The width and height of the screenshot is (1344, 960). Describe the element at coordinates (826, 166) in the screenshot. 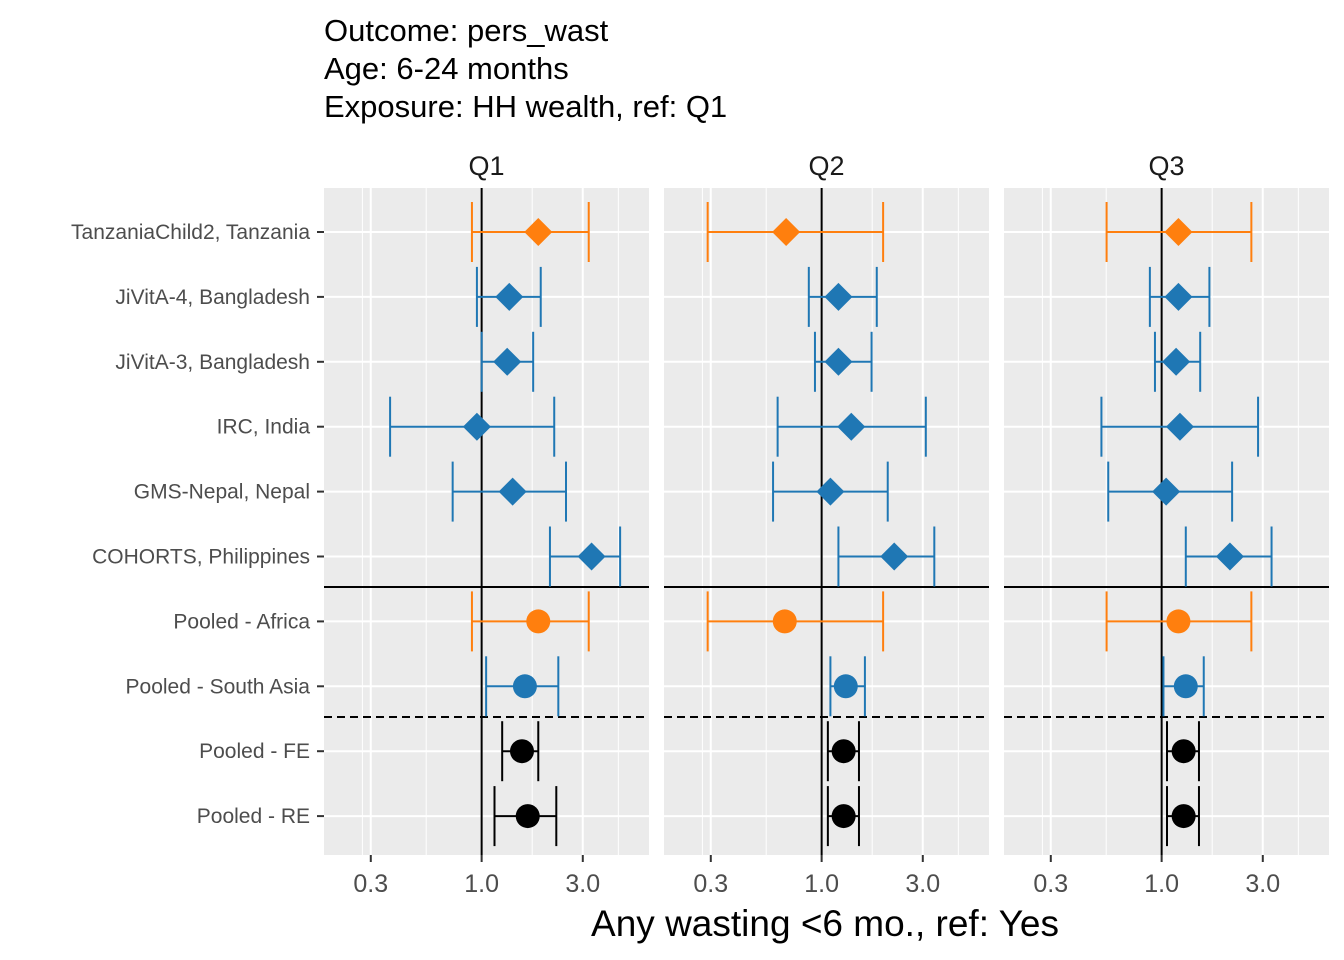

I see `strip-label-q2: Q2` at that location.